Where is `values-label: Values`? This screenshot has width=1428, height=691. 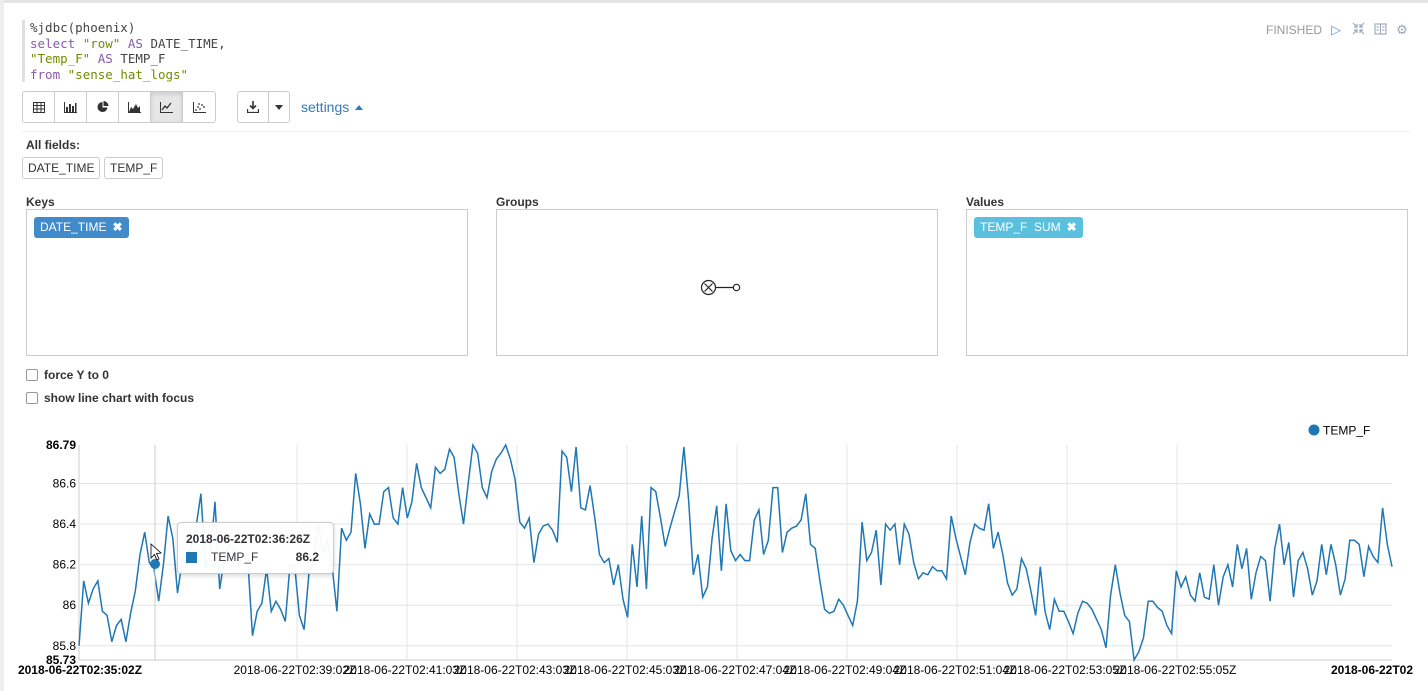 values-label: Values is located at coordinates (985, 202).